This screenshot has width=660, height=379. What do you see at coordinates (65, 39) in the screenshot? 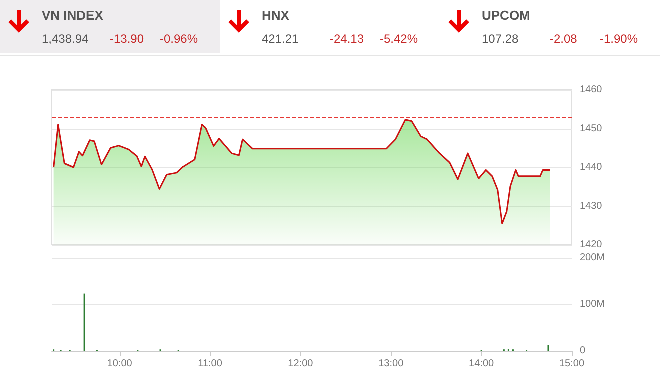
I see `text: 1,438.94` at bounding box center [65, 39].